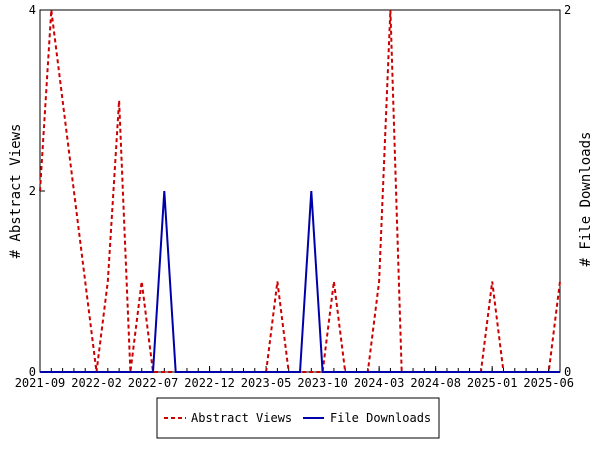 The height and width of the screenshot is (454, 600). I want to click on x-axis-tick-label: 2022-02, so click(96, 383).